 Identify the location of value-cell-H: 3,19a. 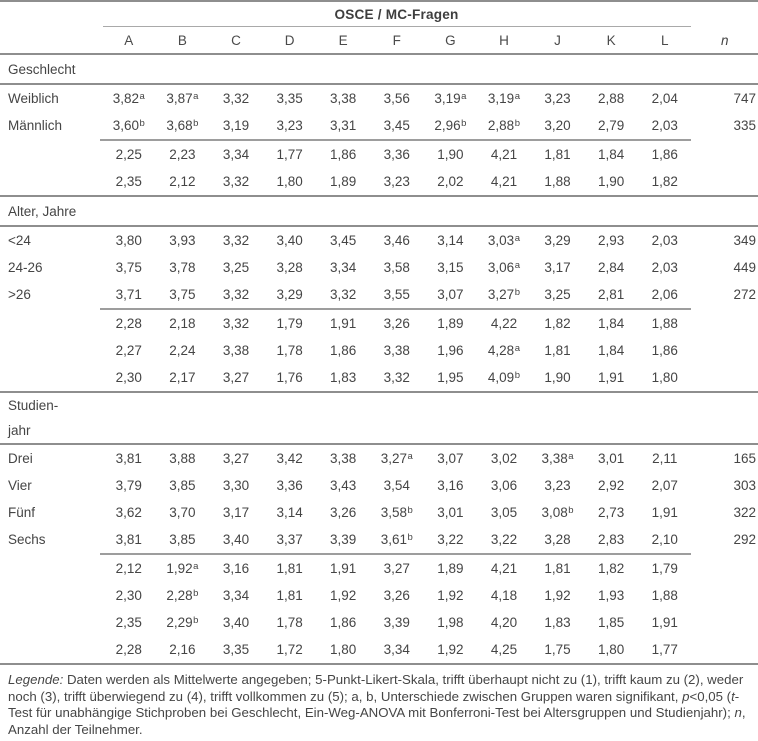
(503, 98).